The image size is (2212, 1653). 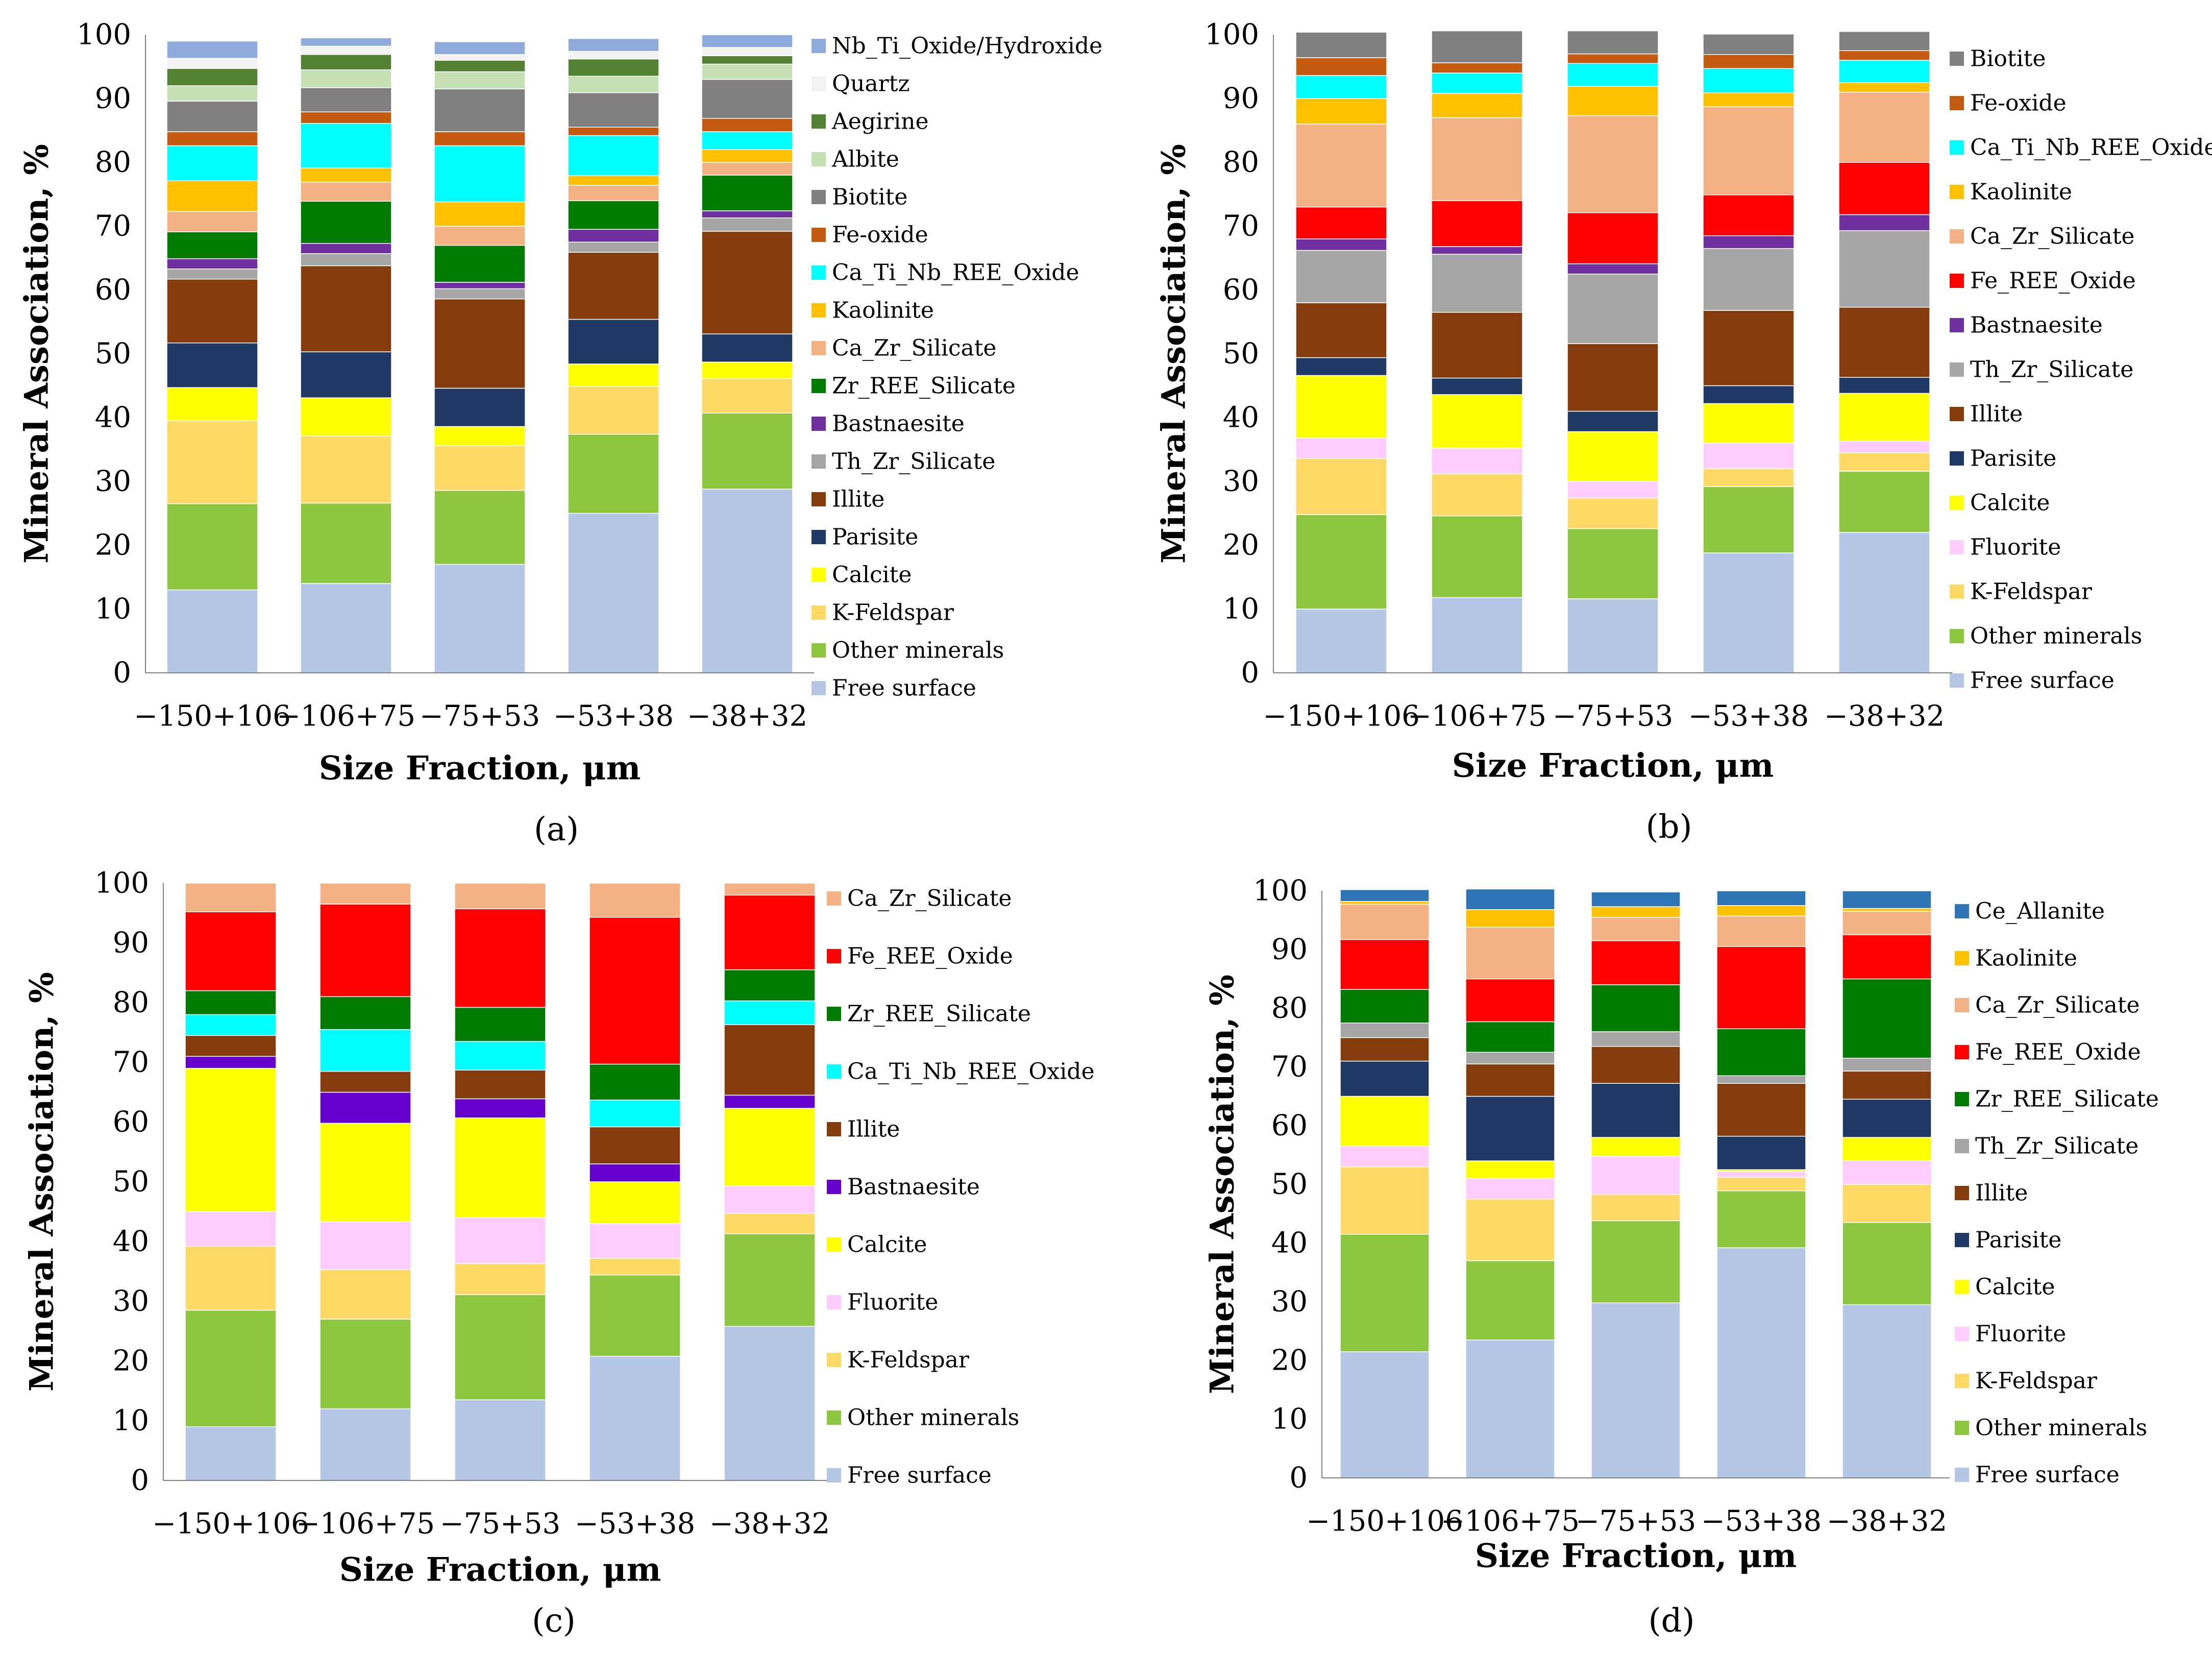 I want to click on y-tick-label: 70, so click(x=113, y=227).